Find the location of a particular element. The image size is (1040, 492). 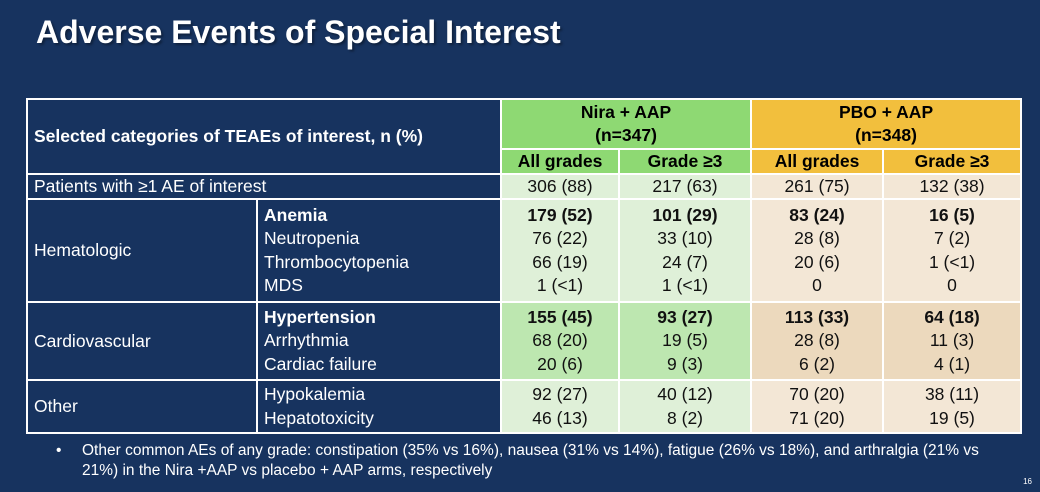

hematologic-nira-g3: 101 (29) 33 (10) 24 (7) 1 (<1) is located at coordinates (685, 250).